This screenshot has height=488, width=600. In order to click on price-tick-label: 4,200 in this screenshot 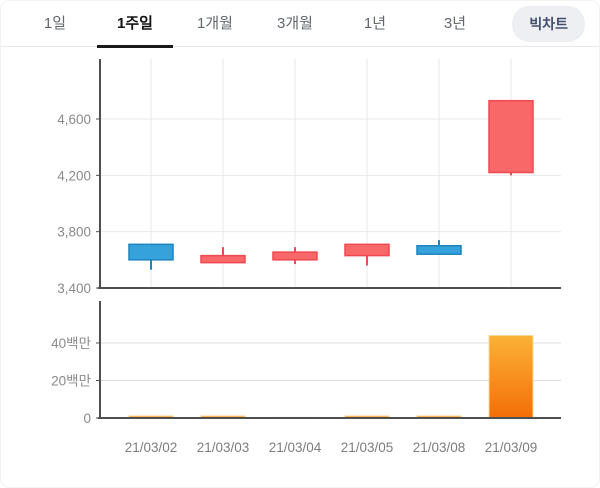, I will do `click(74, 175)`.